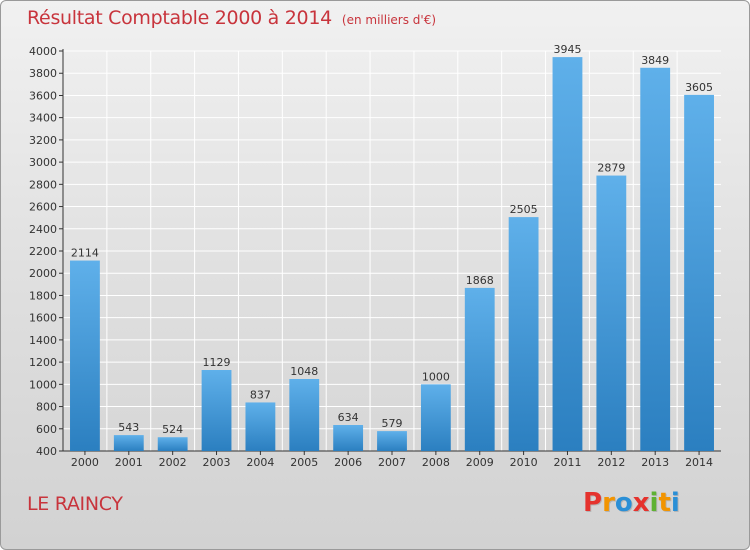 The image size is (750, 550). Describe the element at coordinates (611, 462) in the screenshot. I see `x-tick-label: 2012` at that location.